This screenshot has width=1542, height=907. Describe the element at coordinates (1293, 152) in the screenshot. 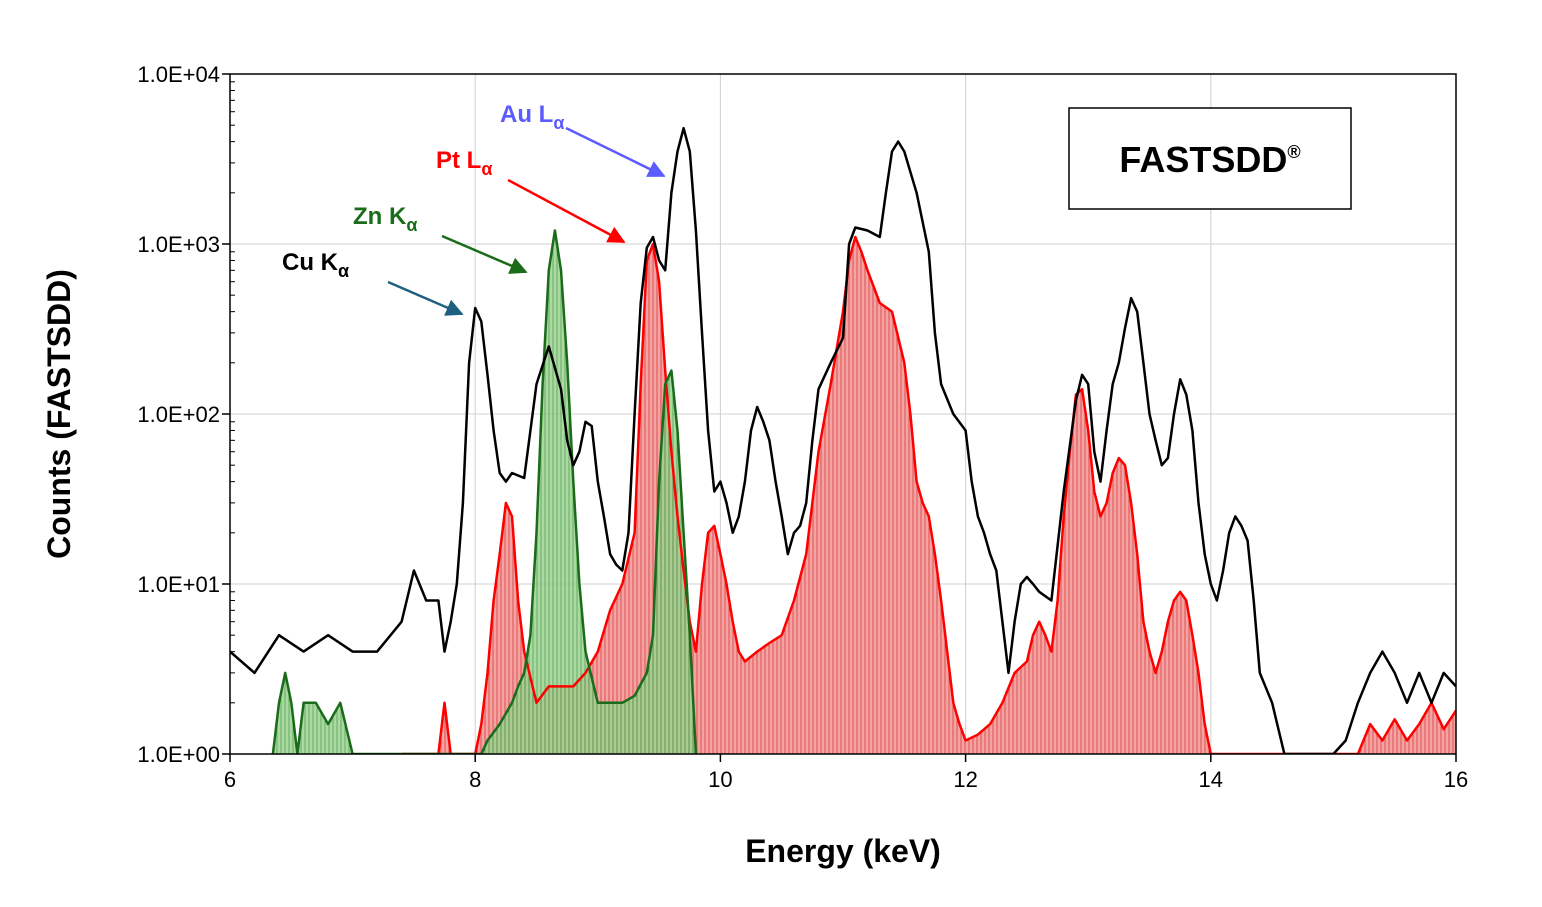

I see `badge-registered-mark: ®` at that location.